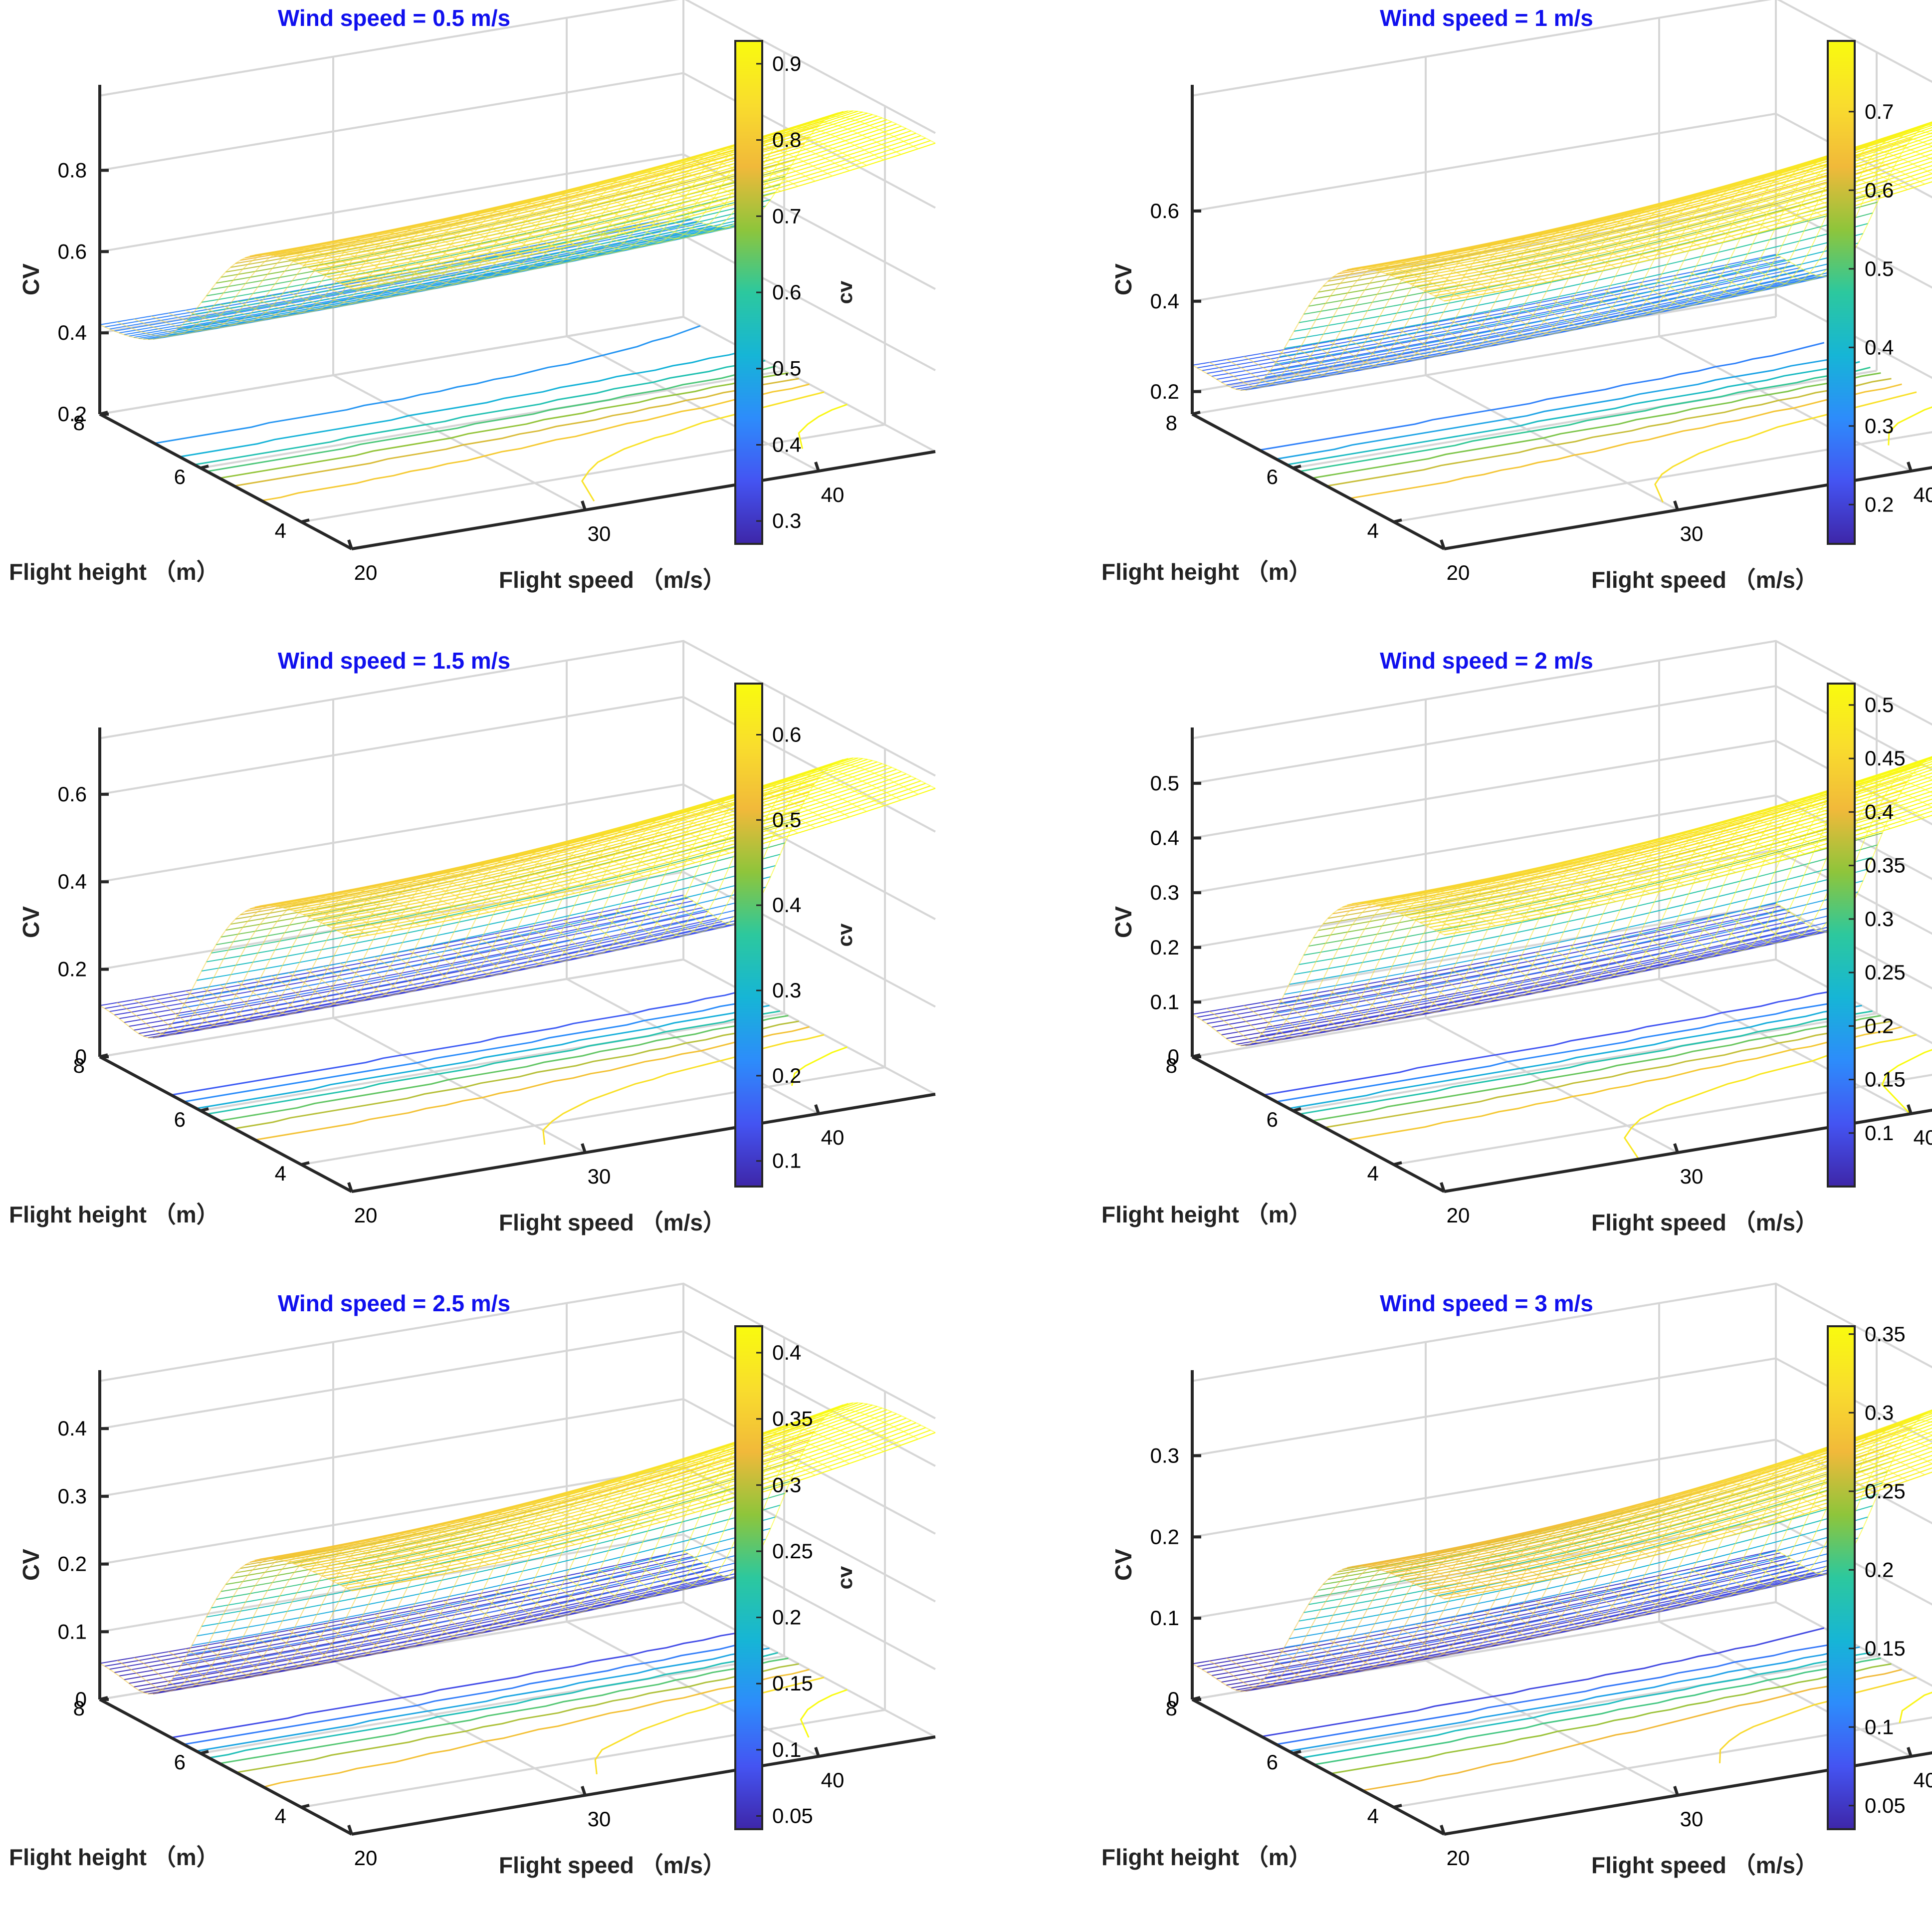 This screenshot has width=1932, height=1924. What do you see at coordinates (786, 292) in the screenshot?
I see `colorbar-tick-label: 0.6` at bounding box center [786, 292].